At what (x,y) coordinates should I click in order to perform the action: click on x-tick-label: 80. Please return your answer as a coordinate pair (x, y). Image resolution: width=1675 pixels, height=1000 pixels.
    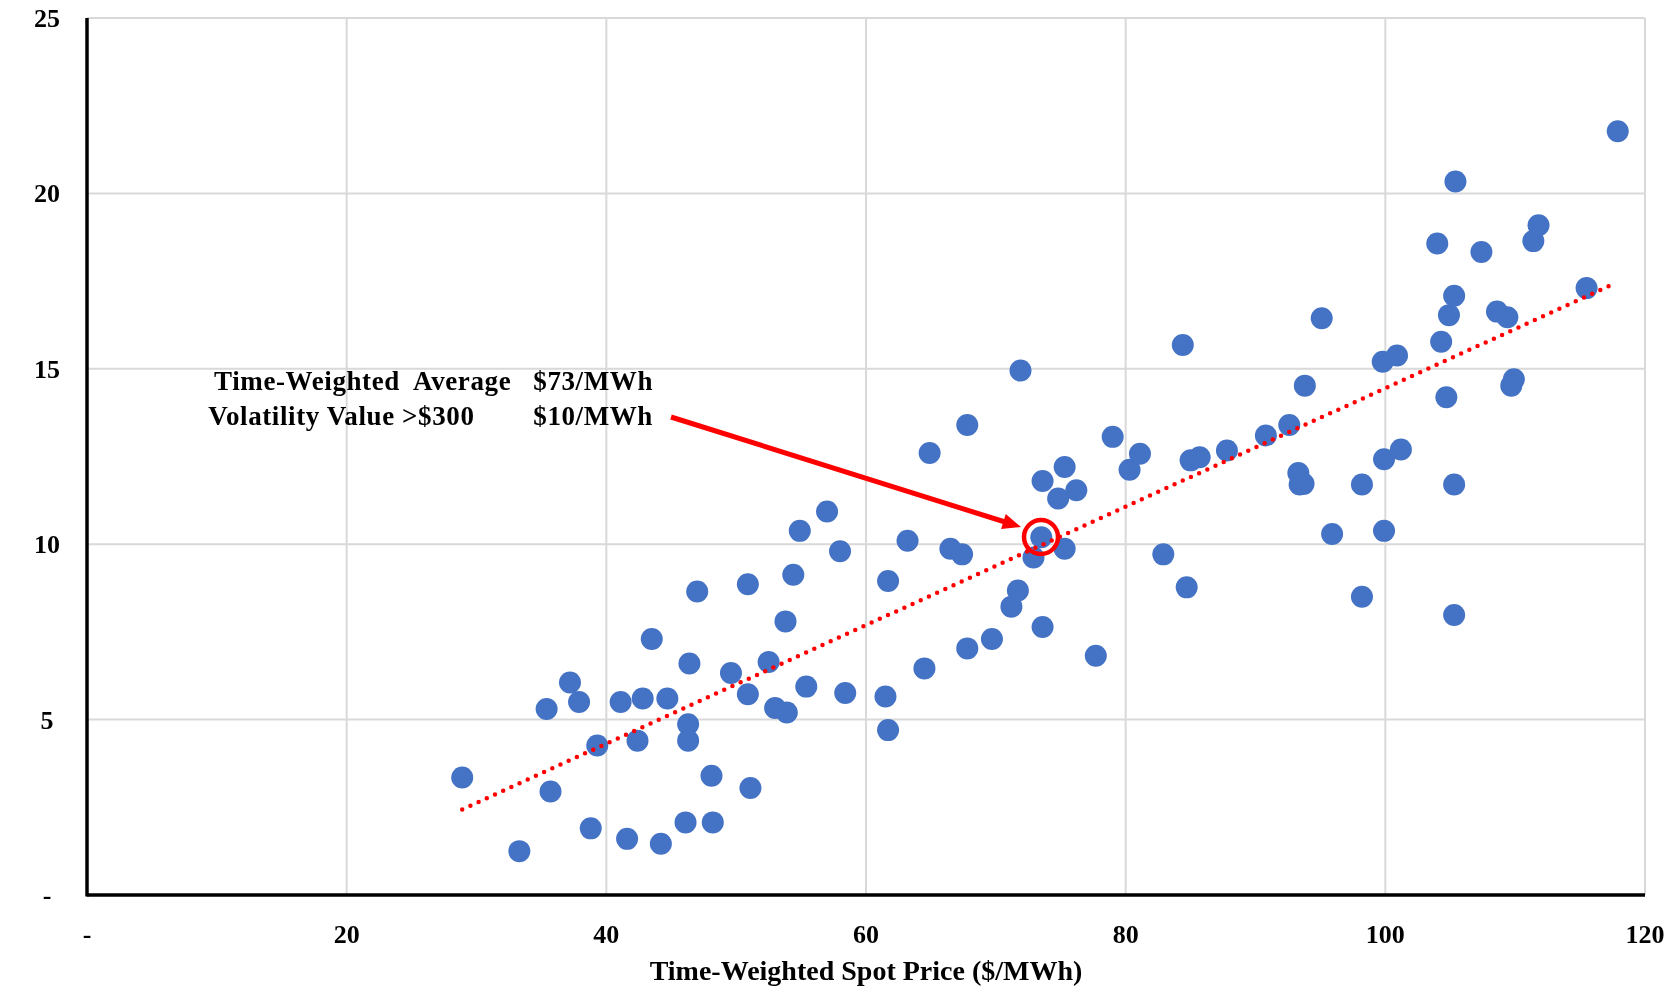
    Looking at the image, I should click on (1125, 934).